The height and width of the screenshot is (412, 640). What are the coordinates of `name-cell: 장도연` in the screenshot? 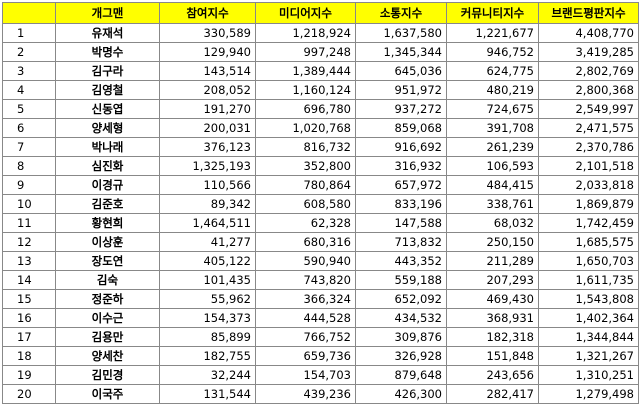 It's located at (107, 261).